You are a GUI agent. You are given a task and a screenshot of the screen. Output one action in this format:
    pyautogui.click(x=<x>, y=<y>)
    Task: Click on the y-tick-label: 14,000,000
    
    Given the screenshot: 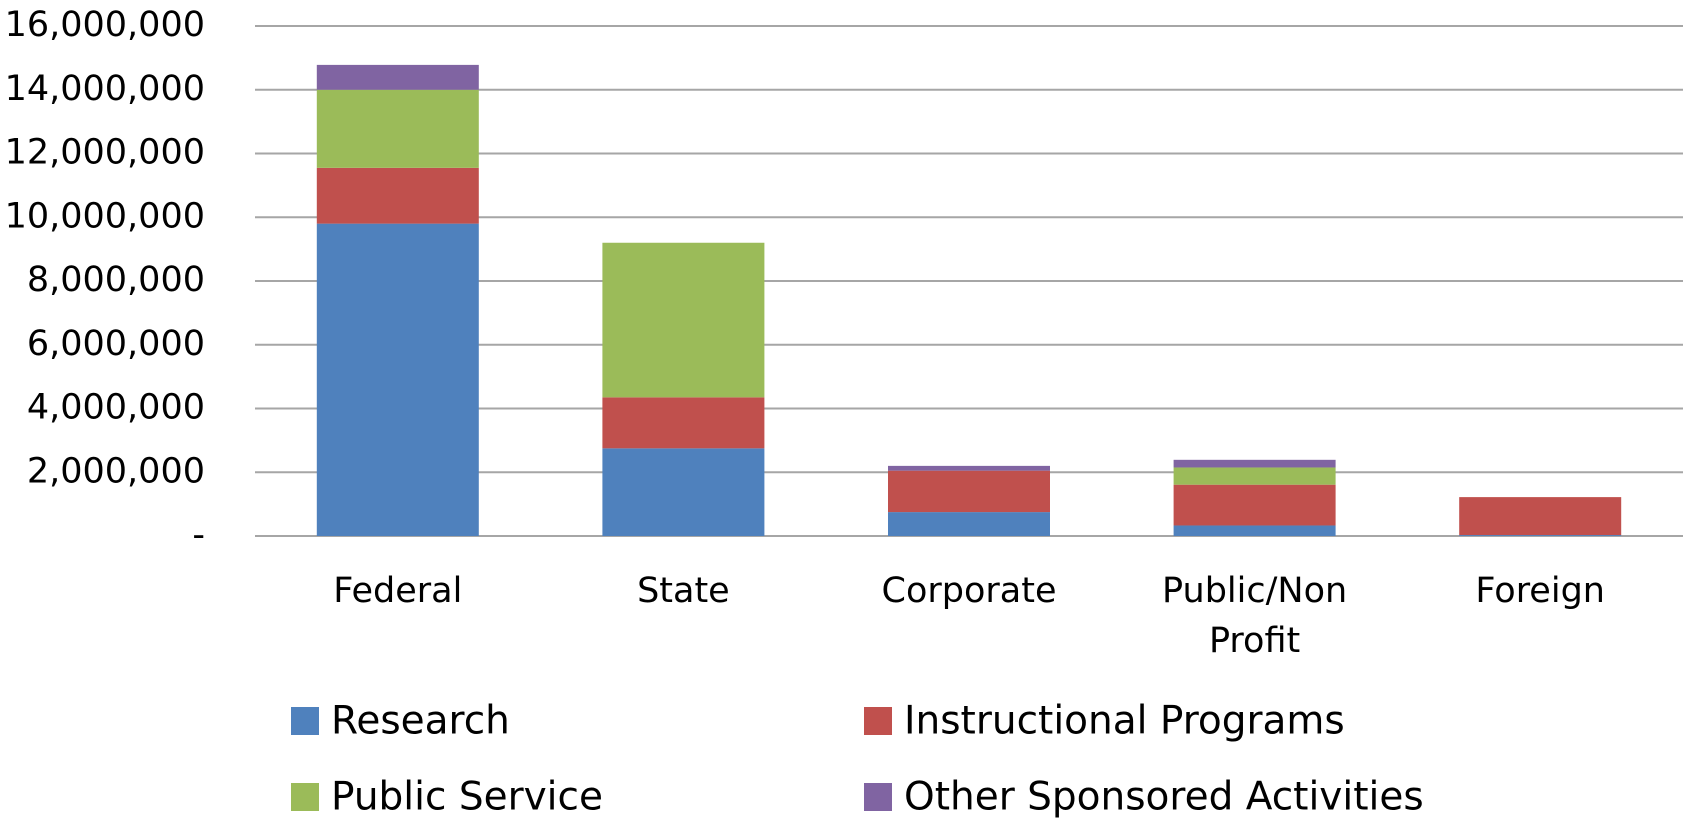 What is the action you would take?
    pyautogui.click(x=105, y=89)
    